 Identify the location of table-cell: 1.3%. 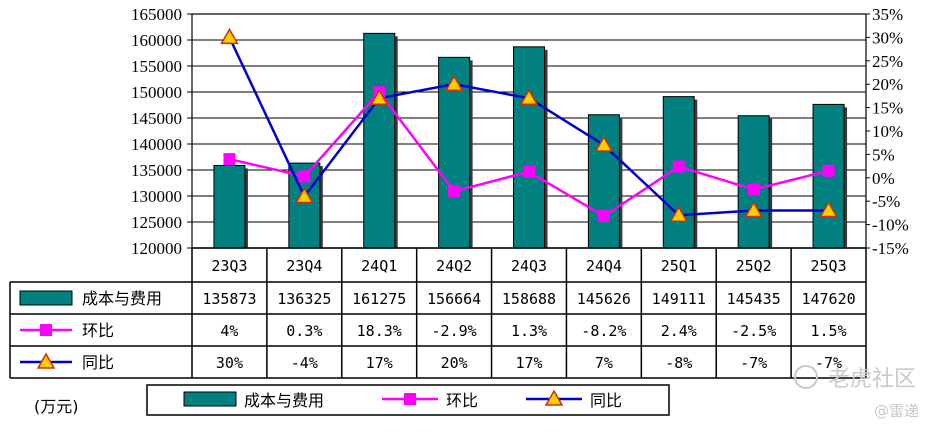
(529, 331).